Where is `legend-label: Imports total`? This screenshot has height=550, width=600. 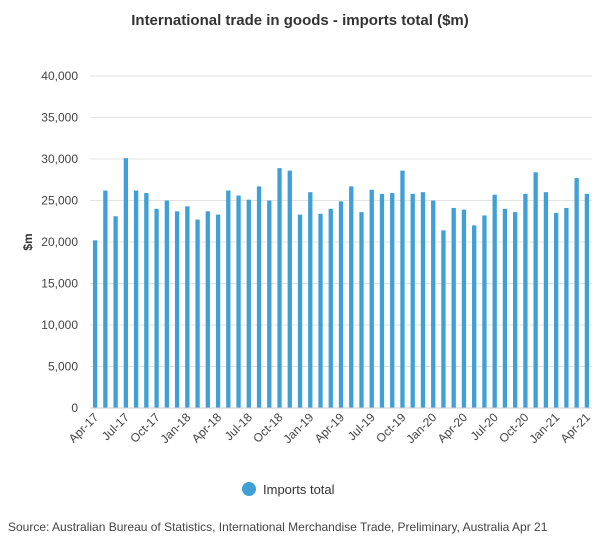 legend-label: Imports total is located at coordinates (299, 489).